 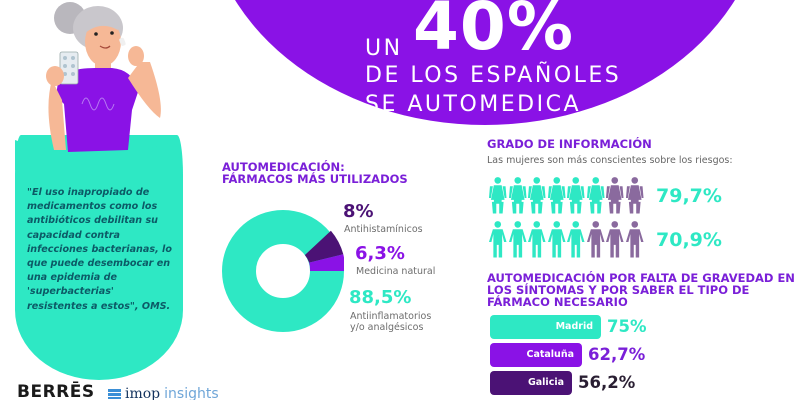 What do you see at coordinates (689, 196) in the screenshot?
I see `women-percentage: 79,7%` at bounding box center [689, 196].